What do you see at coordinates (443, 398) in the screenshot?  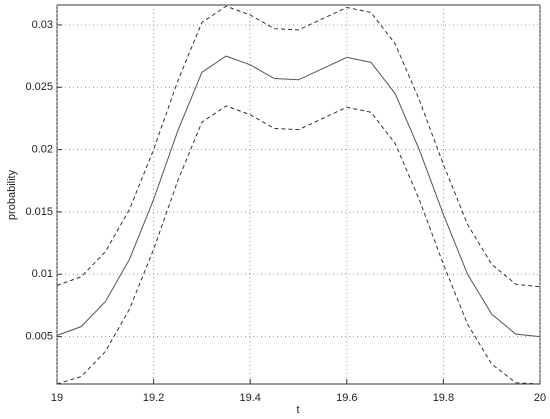 I see `x-tick-label: 19.8` at bounding box center [443, 398].